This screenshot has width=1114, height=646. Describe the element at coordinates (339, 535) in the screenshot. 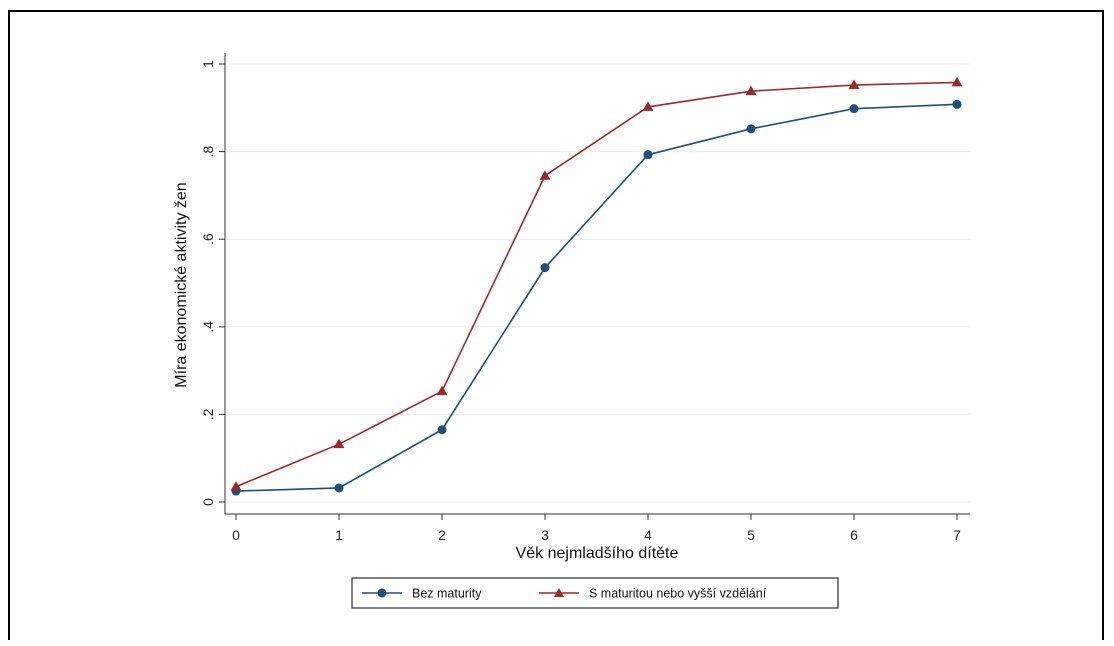

I see `x-tick-label: 1` at that location.